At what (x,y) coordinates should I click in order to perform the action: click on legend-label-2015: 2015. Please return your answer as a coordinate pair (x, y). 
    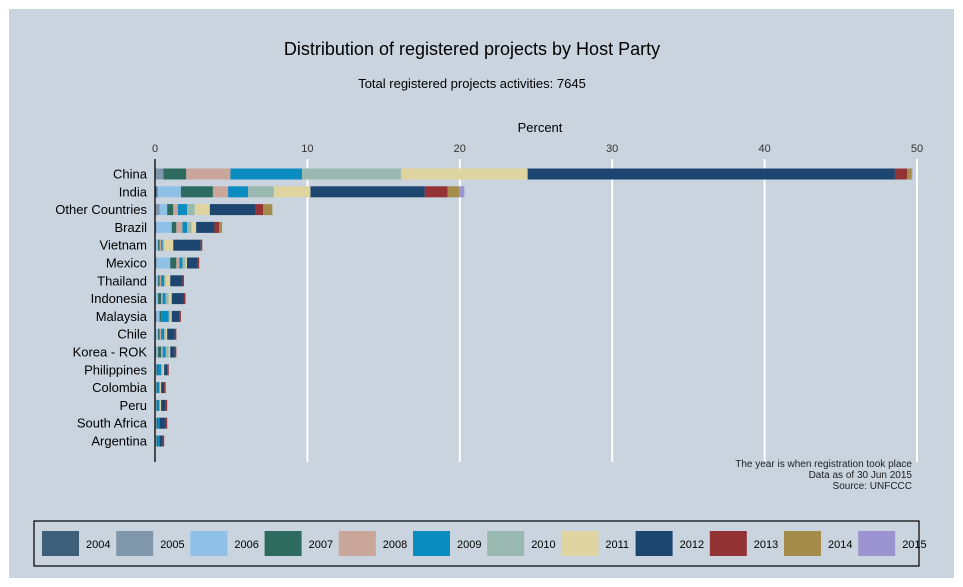
    Looking at the image, I should click on (914, 545).